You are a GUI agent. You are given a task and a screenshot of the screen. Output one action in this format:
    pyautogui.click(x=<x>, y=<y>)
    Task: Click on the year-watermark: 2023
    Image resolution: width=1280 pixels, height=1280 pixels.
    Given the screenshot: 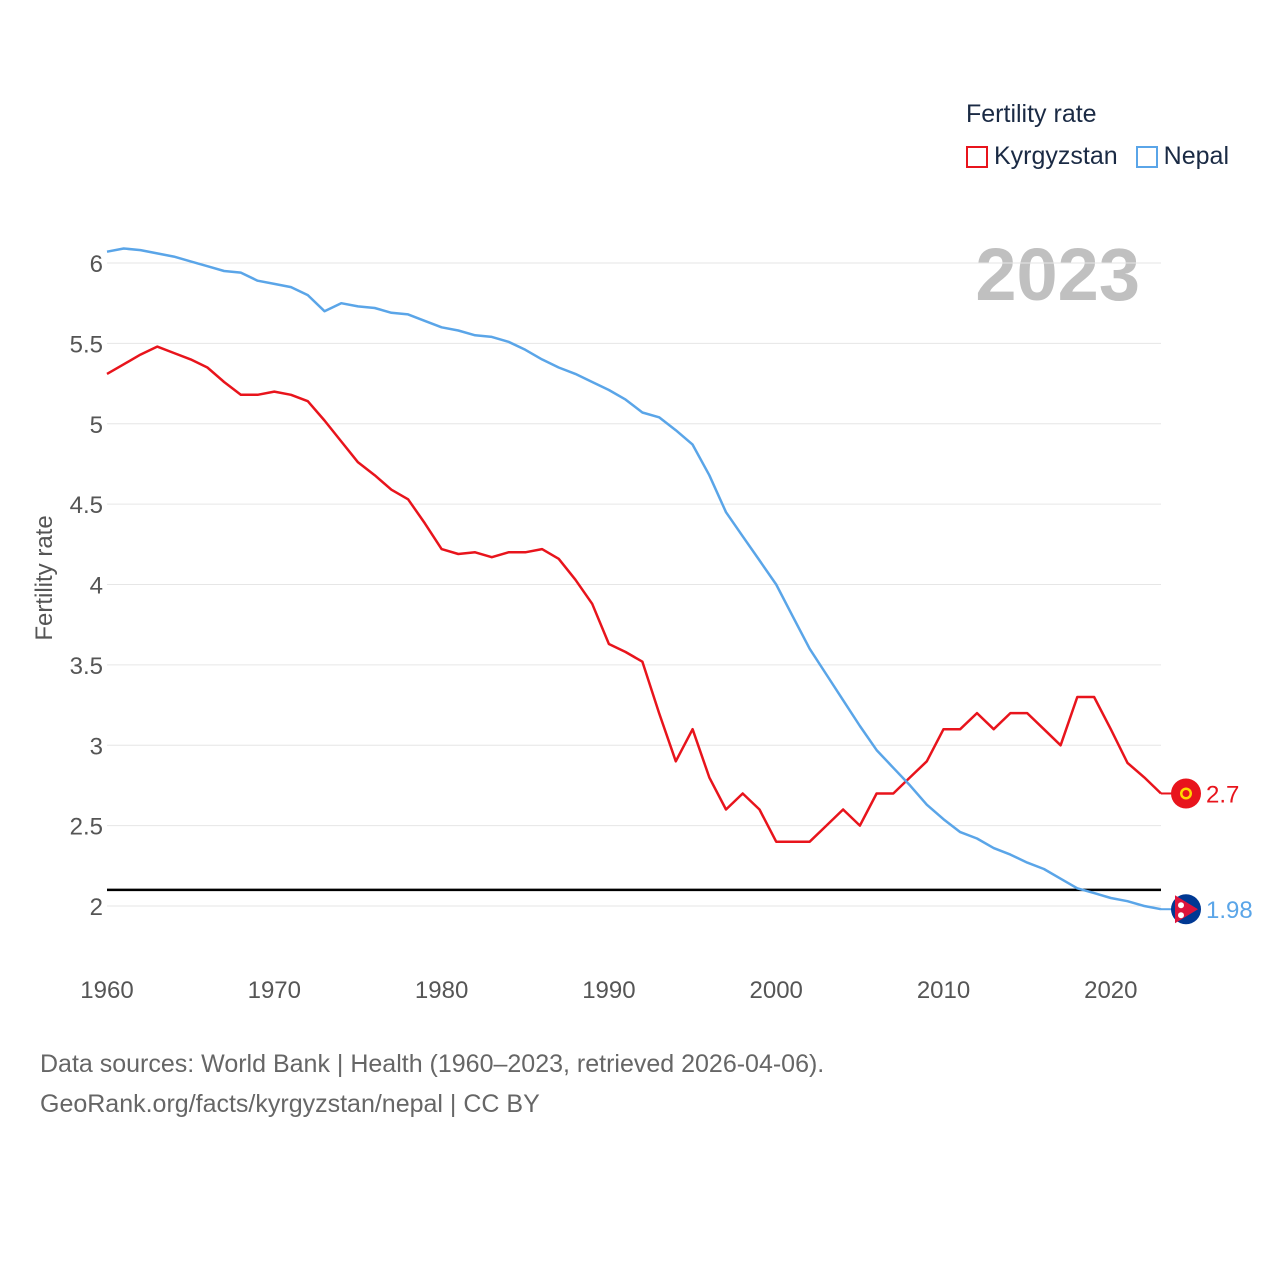 What is the action you would take?
    pyautogui.click(x=1057, y=274)
    